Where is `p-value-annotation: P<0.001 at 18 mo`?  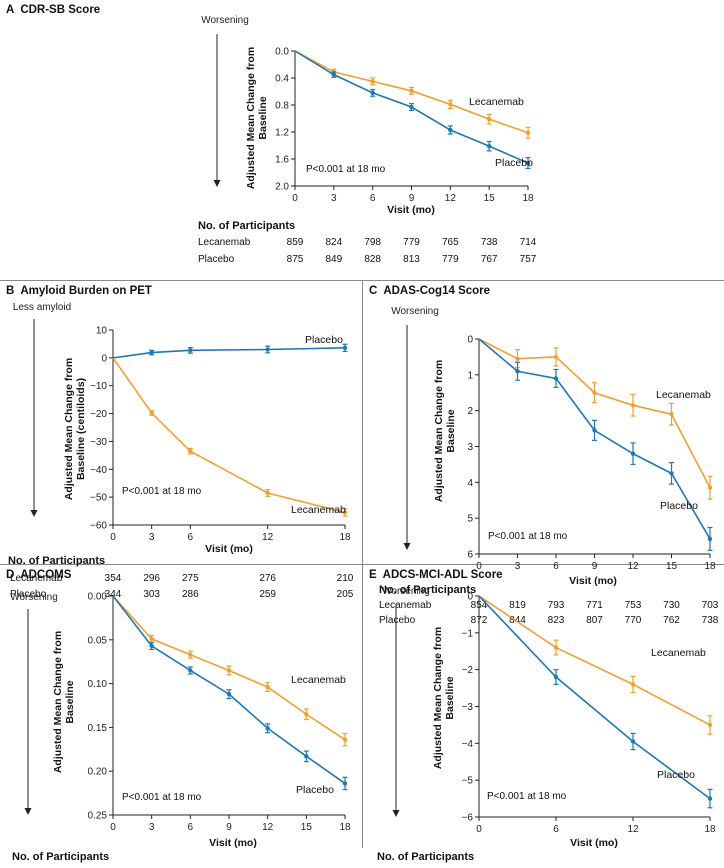
p-value-annotation: P<0.001 at 18 mo is located at coordinates (528, 536).